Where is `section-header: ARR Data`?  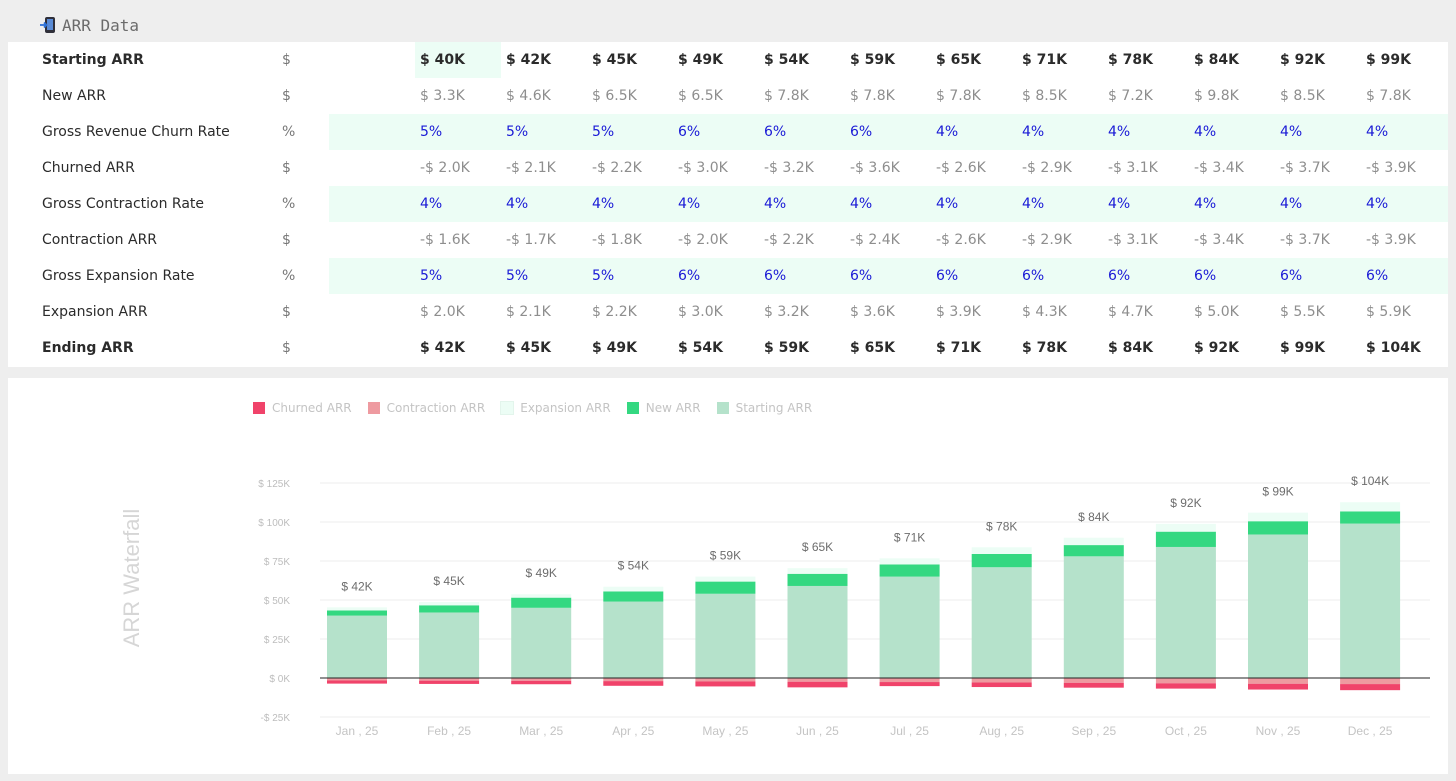
section-header: ARR Data is located at coordinates (89, 25).